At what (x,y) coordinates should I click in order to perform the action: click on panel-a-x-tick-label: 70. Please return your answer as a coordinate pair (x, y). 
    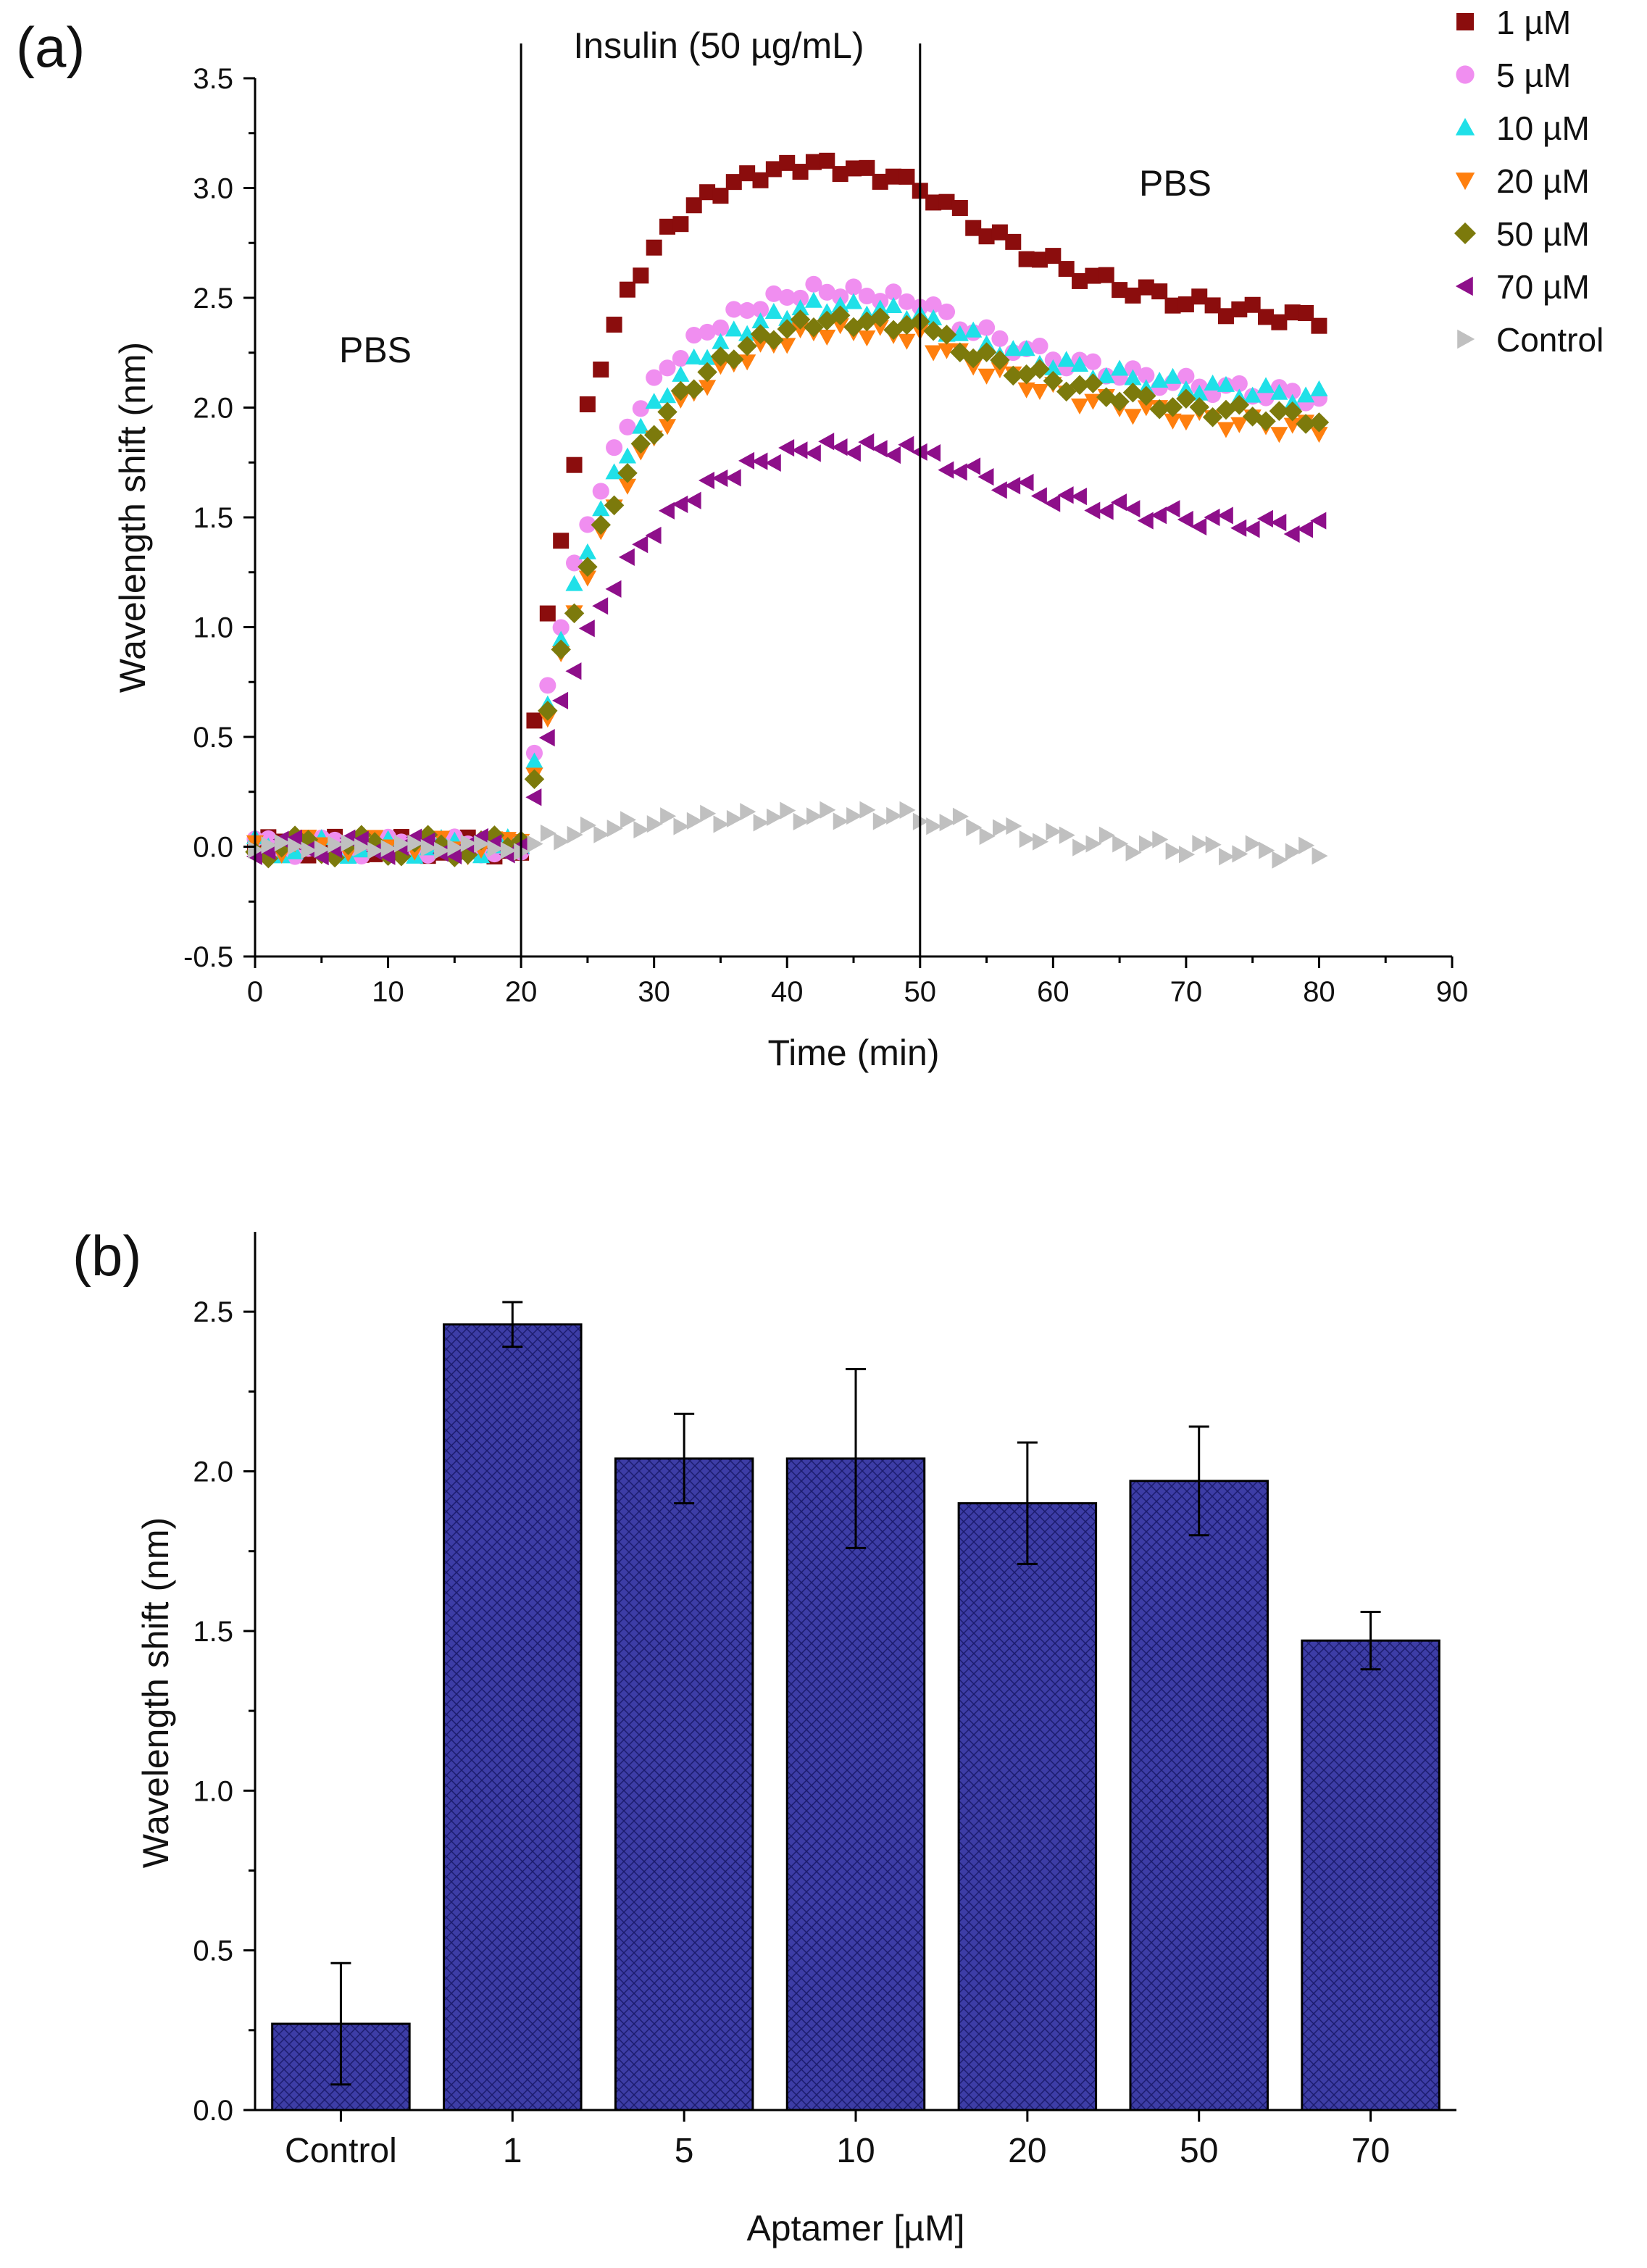
    Looking at the image, I should click on (1186, 992).